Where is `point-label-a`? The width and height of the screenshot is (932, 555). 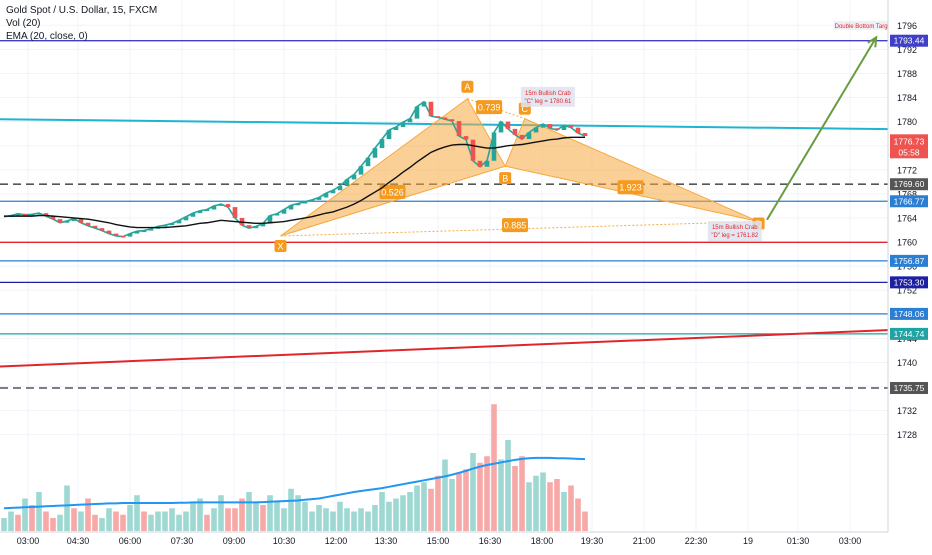 point-label-a is located at coordinates (467, 86).